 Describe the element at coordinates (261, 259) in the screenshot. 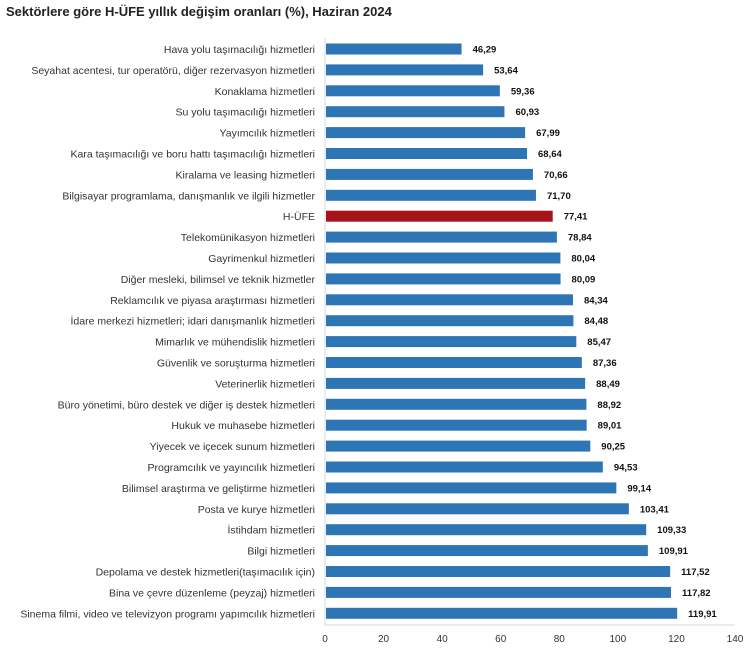

I see `category-label: Gayrimenkul hizmetleri` at that location.